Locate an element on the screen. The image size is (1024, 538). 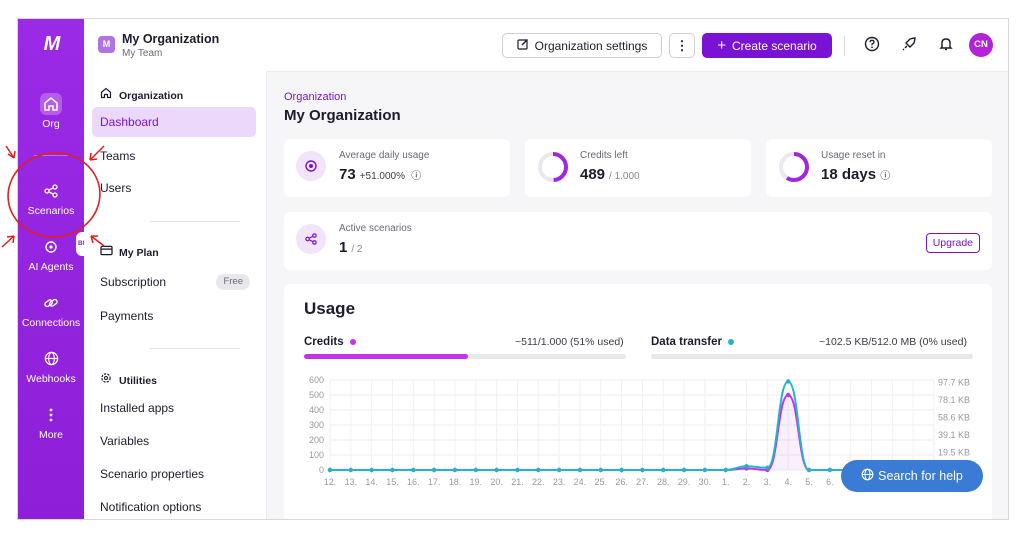
search-help-label: Search for help is located at coordinates (920, 476).